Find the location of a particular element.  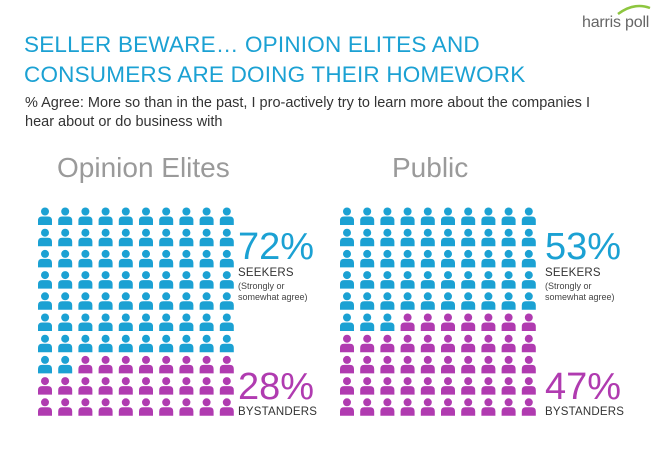

seekers-percent-opinion-elites: 72% is located at coordinates (276, 247).